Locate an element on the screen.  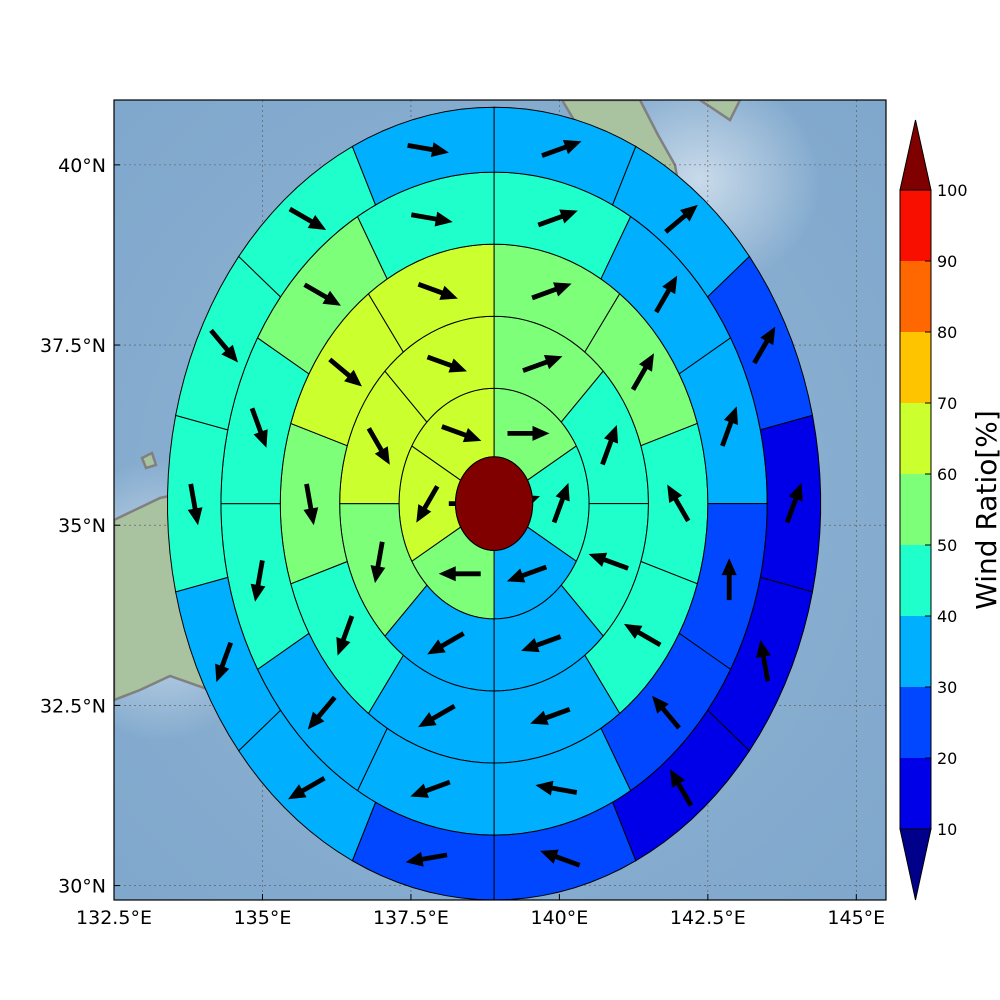
sector-r5-s13 is located at coordinates (423, 156).